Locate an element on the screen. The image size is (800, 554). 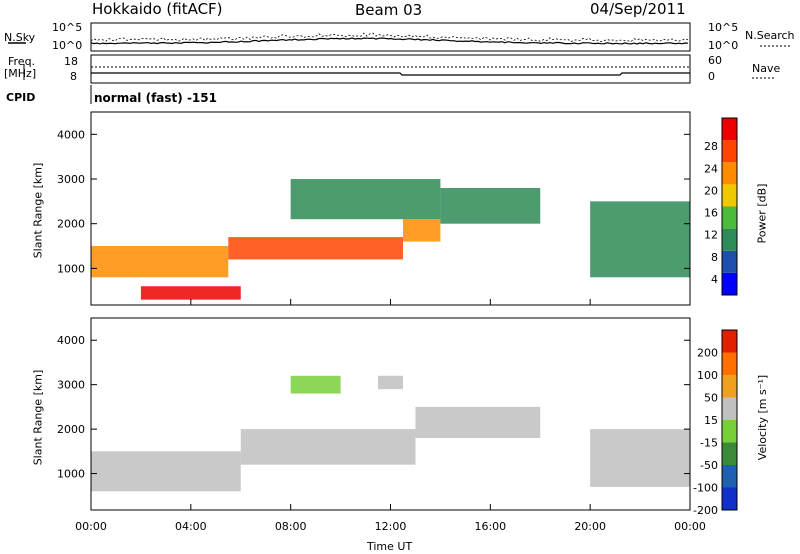
colorbar-tick-label: 15 is located at coordinates (711, 420).